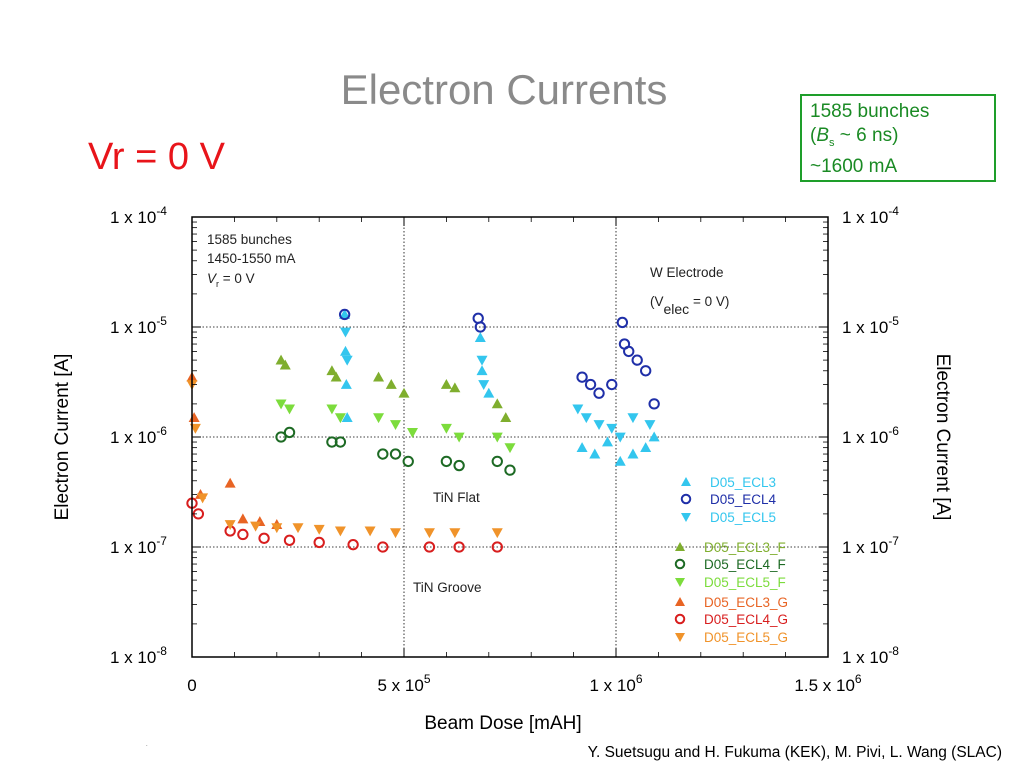 The width and height of the screenshot is (1024, 768). Describe the element at coordinates (746, 619) in the screenshot. I see `legend-label: D05_ECL4_G` at that location.